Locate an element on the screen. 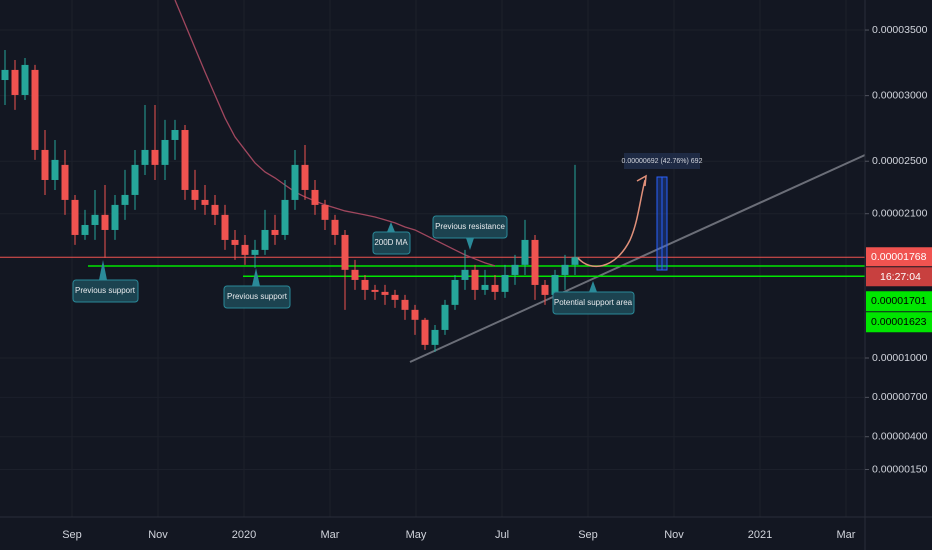  countdown-box is located at coordinates (899, 277).